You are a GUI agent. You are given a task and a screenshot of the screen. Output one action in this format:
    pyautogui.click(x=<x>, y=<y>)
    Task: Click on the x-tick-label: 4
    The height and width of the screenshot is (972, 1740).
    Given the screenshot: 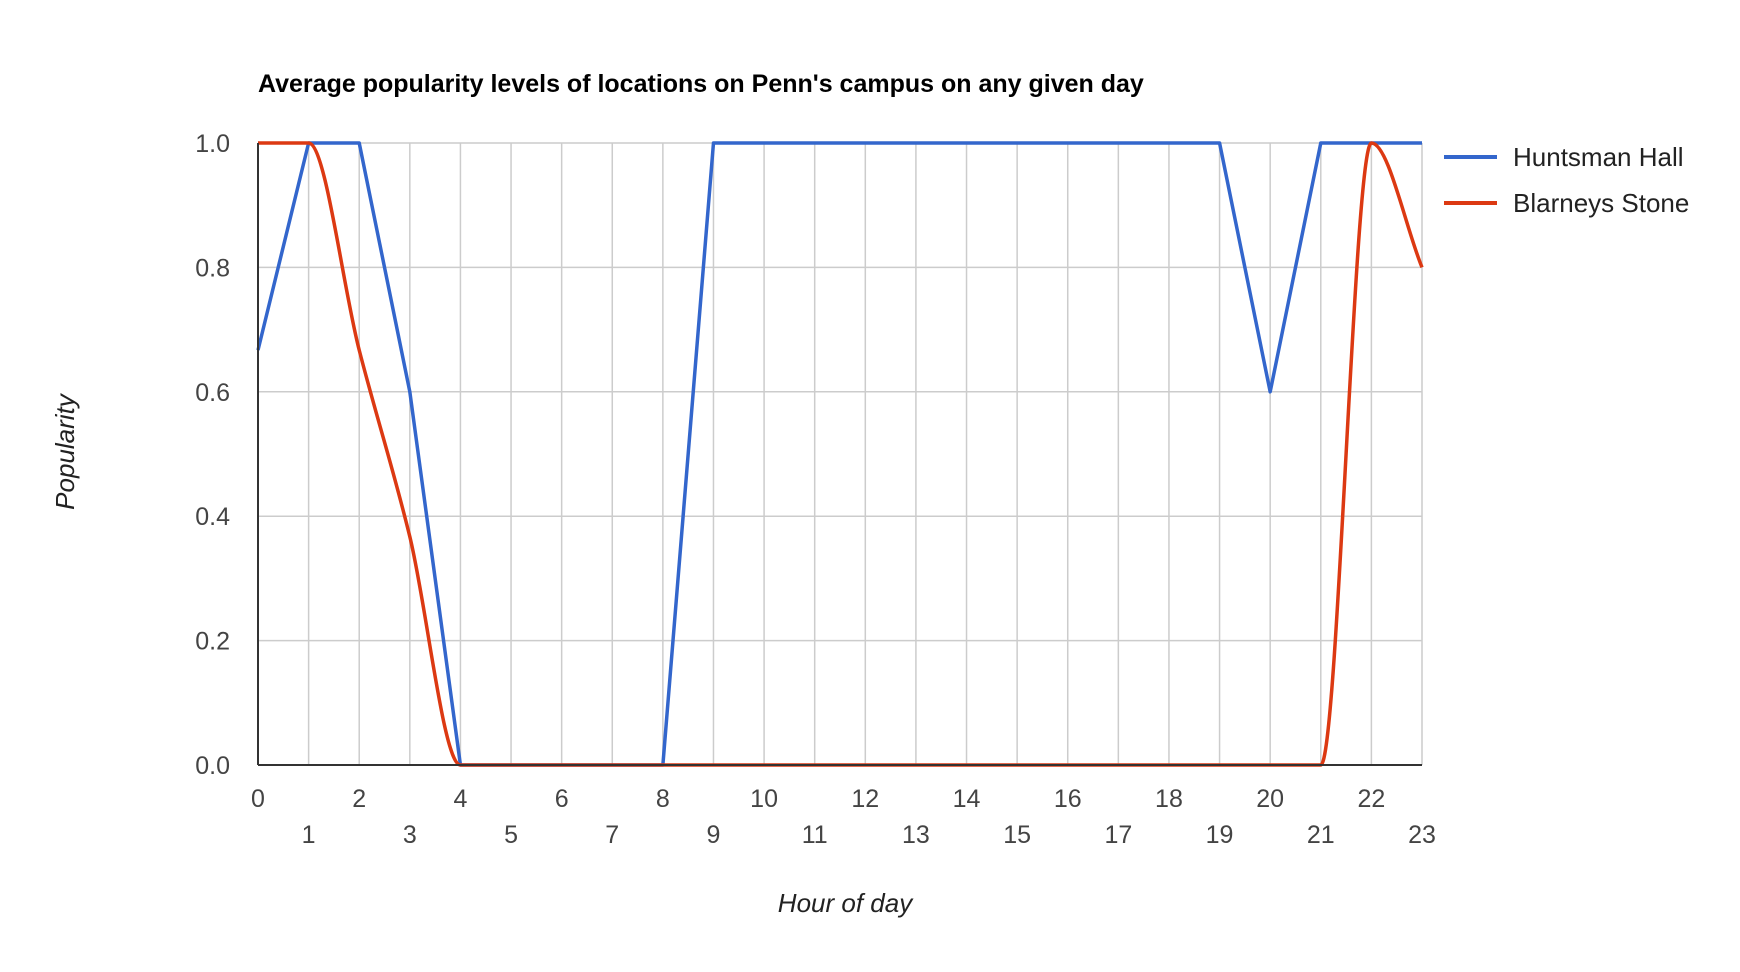 What is the action you would take?
    pyautogui.click(x=460, y=799)
    